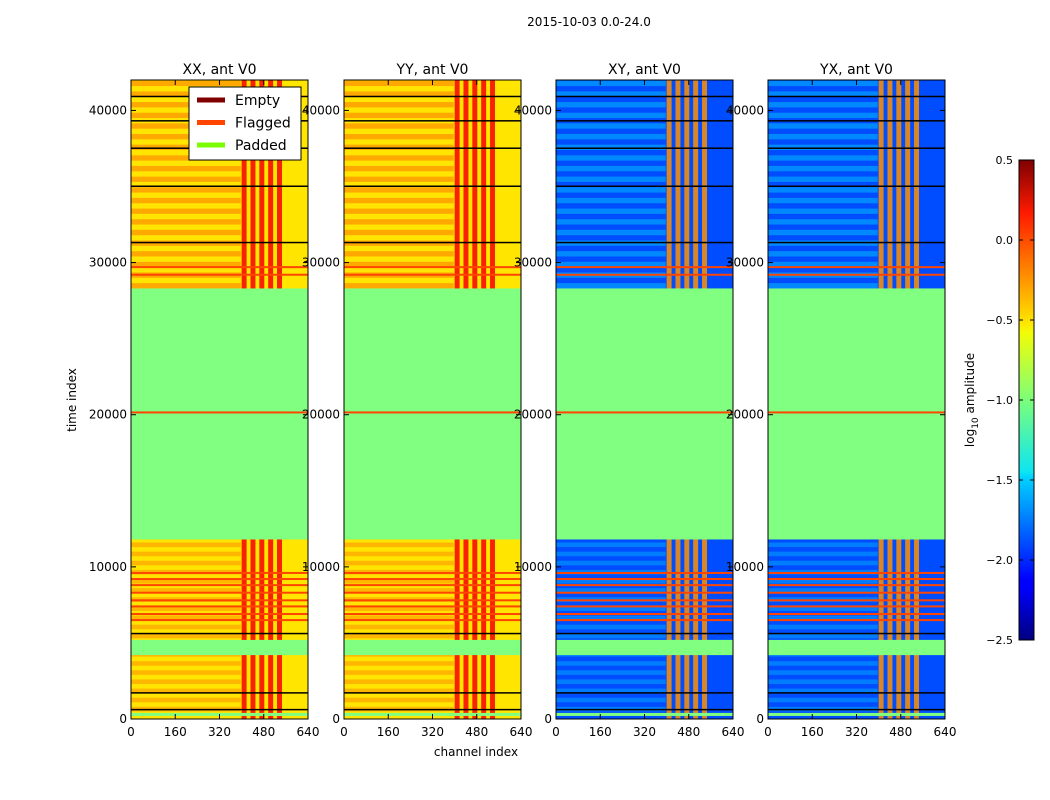  I want to click on x-tick-label: 160, so click(175, 732).